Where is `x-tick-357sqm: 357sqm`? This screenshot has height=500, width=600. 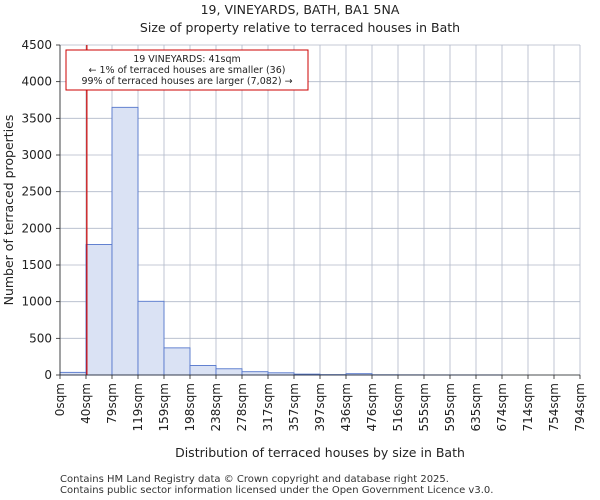 x-tick-357sqm: 357sqm is located at coordinates (294, 403).